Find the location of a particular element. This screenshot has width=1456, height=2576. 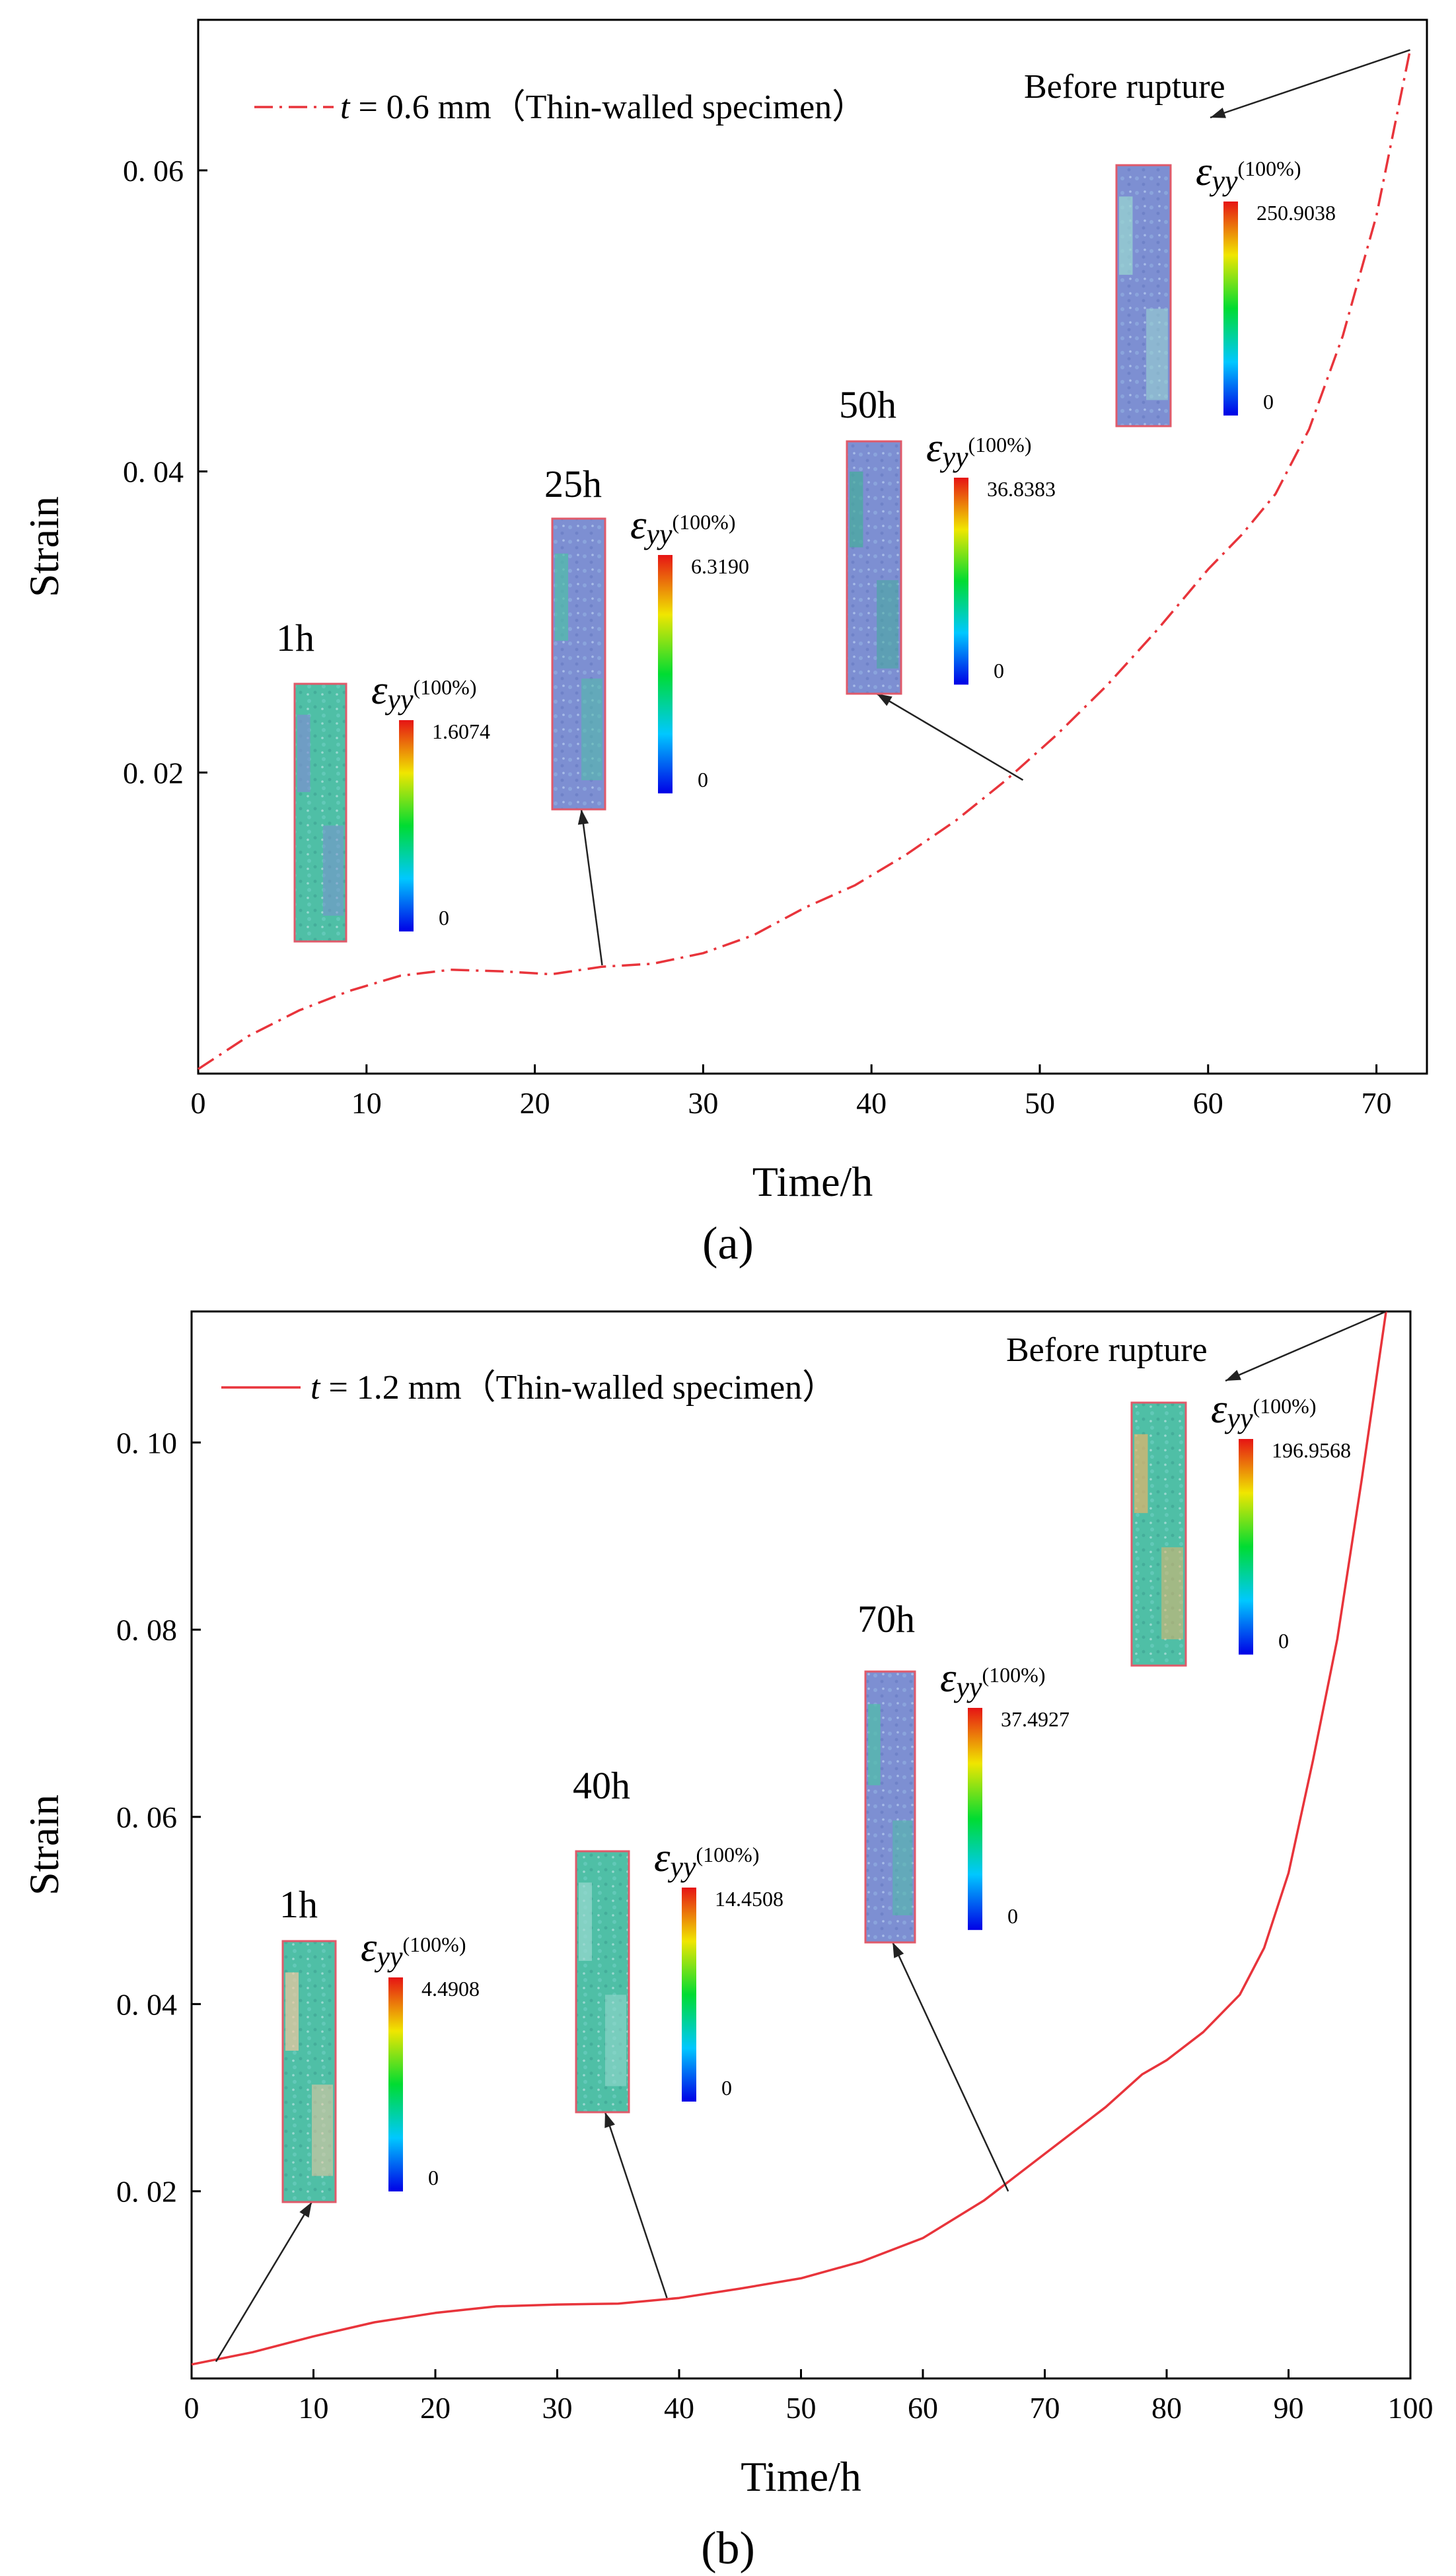

panel-label: (a) is located at coordinates (728, 1243).